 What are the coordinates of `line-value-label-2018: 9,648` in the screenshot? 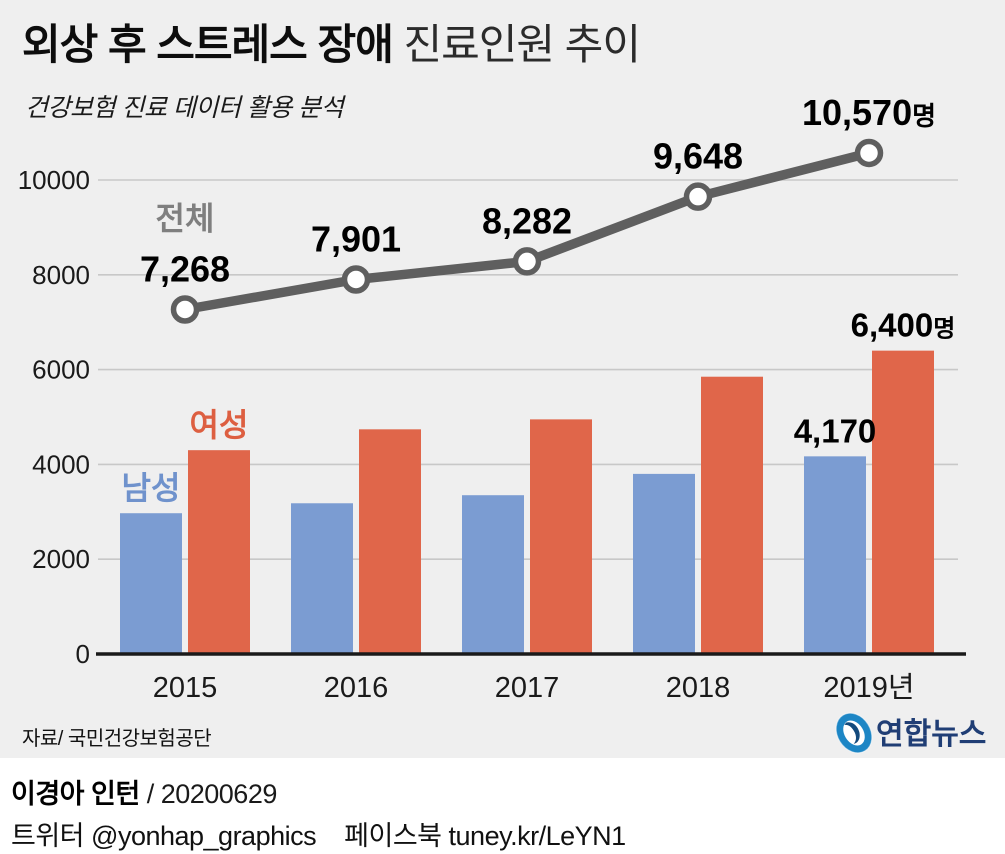 It's located at (698, 156).